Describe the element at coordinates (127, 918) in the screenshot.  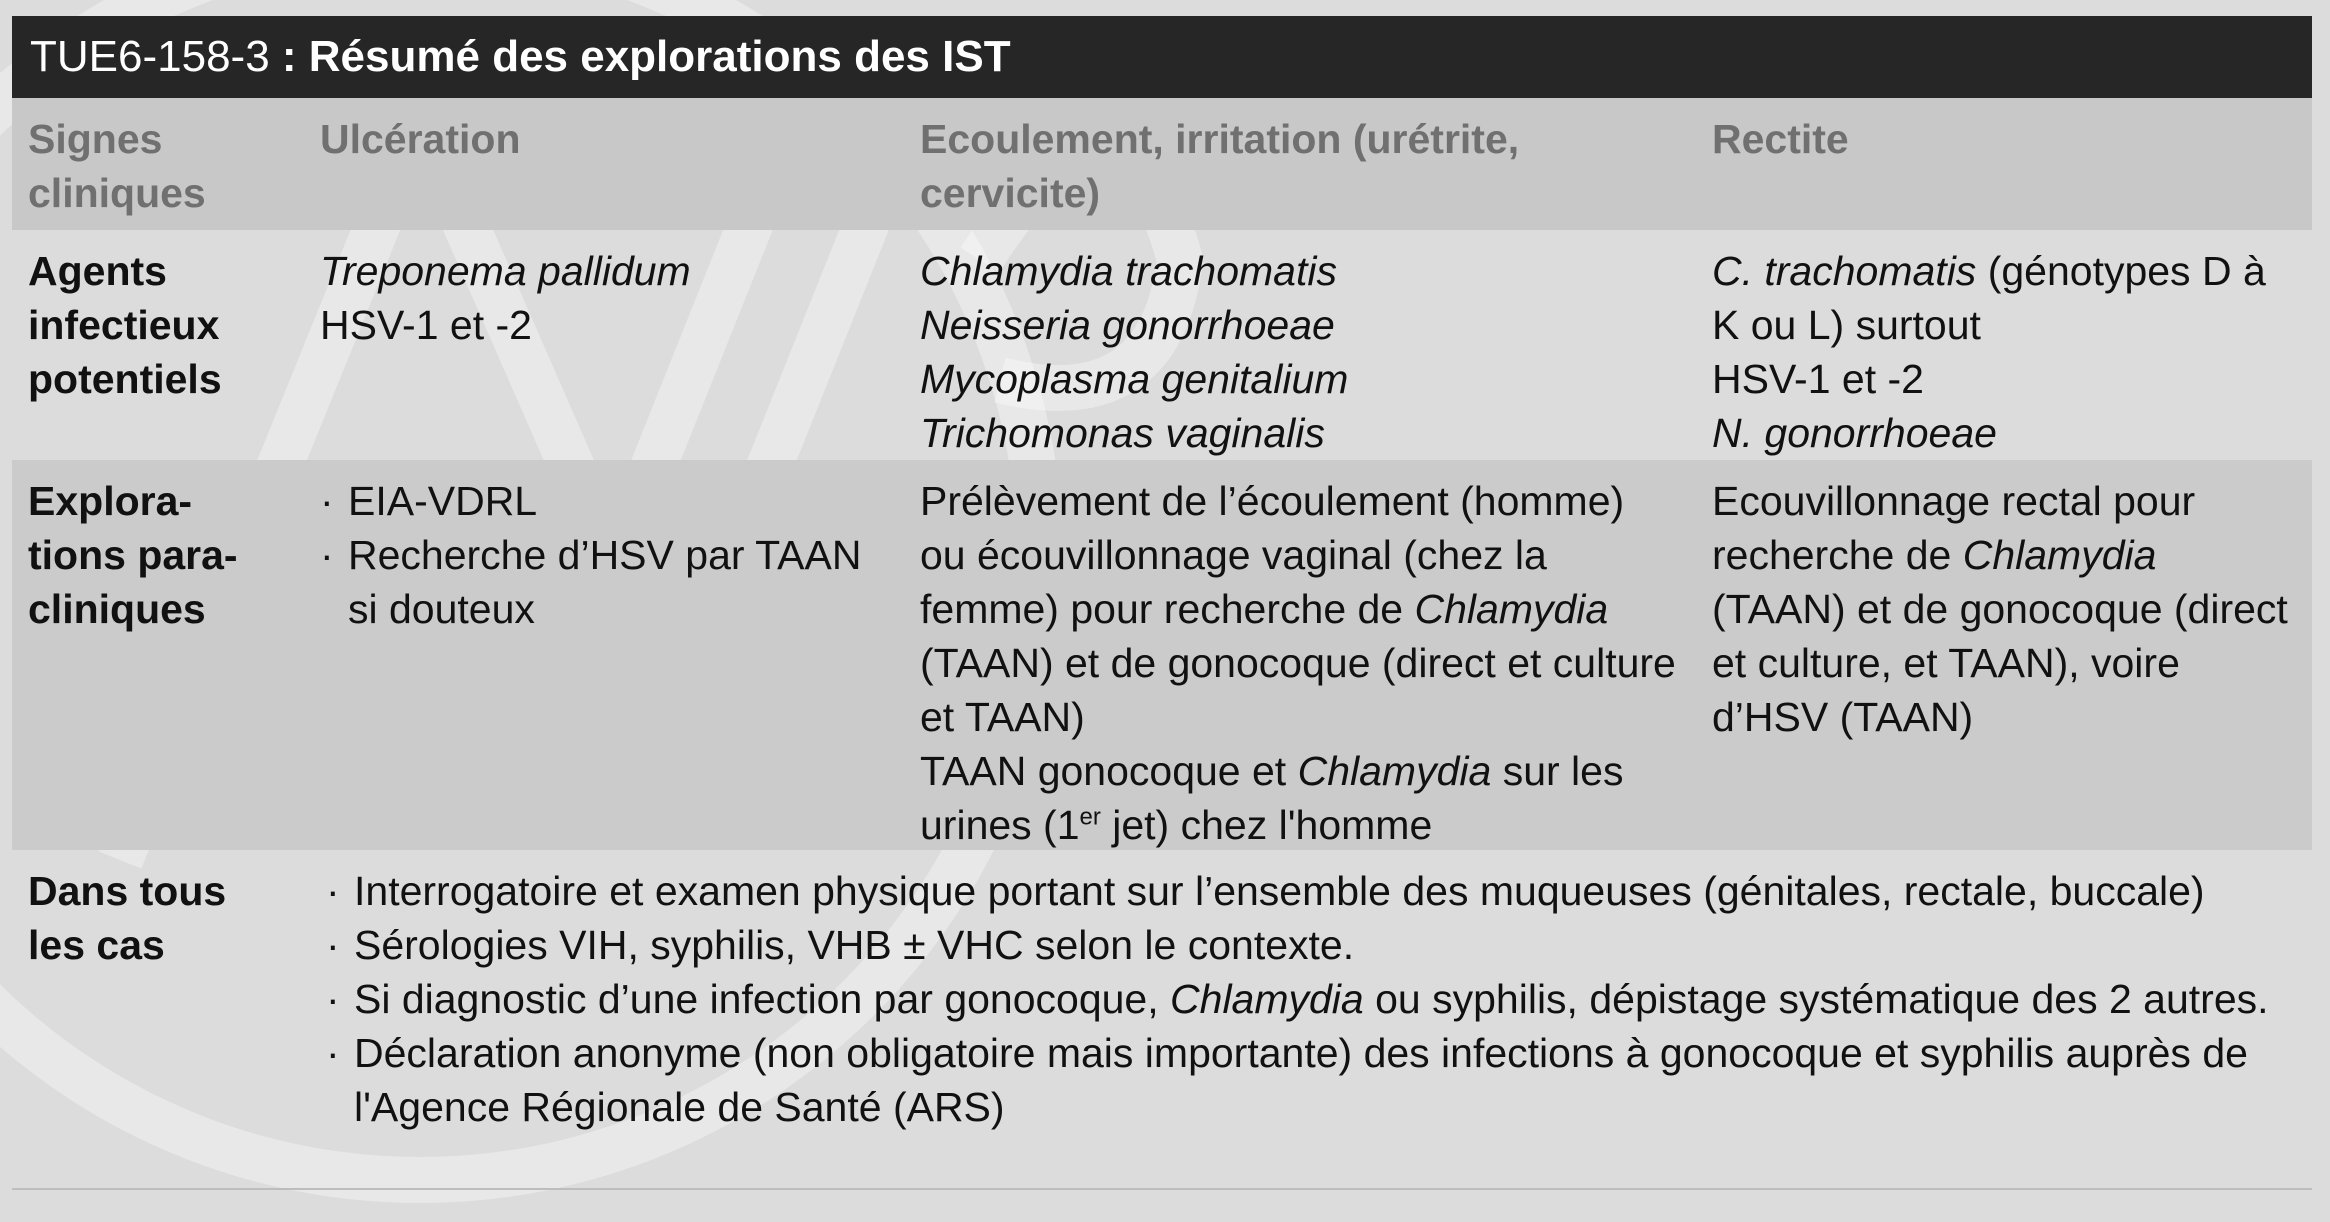
I see `row-label-dans-tous-les-cas: Dans tous les cas` at that location.